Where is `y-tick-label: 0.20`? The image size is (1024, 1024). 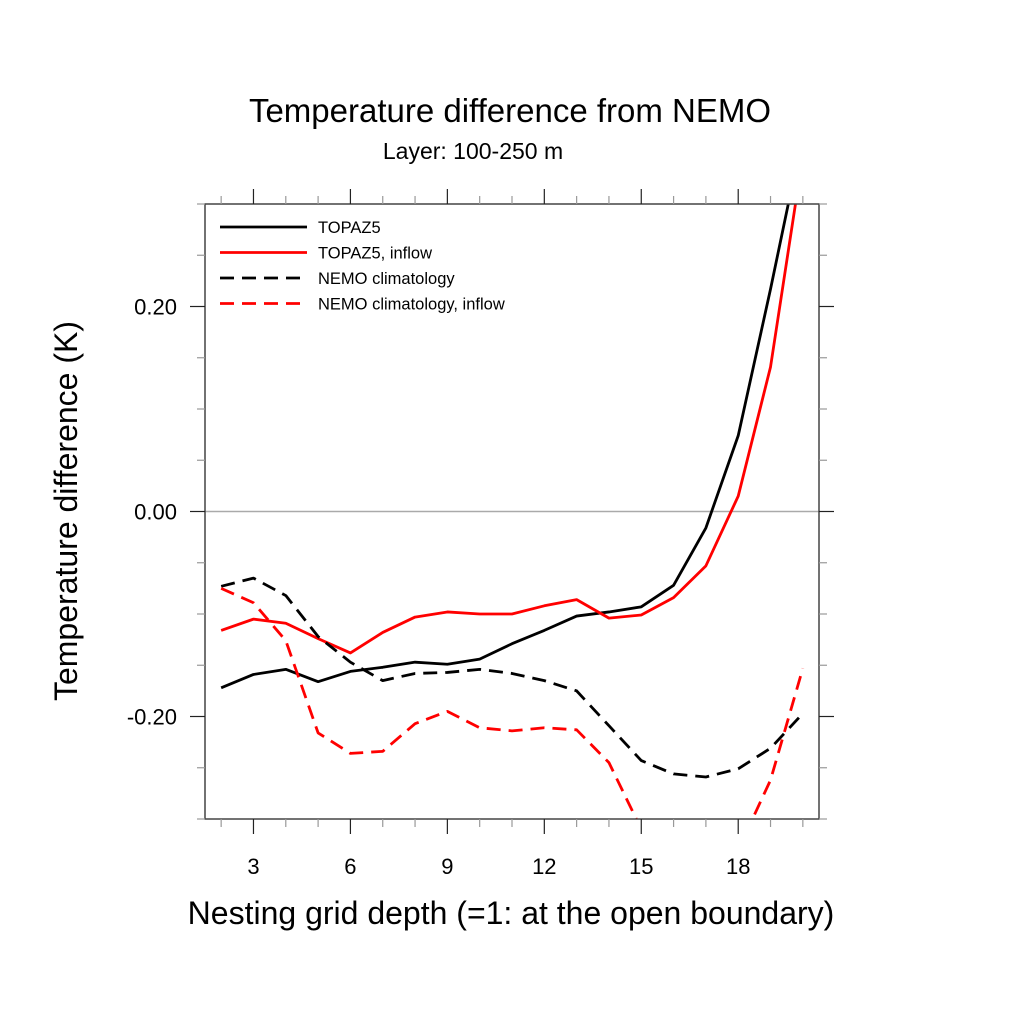
y-tick-label: 0.20 is located at coordinates (155, 307).